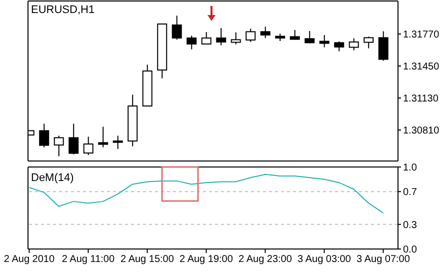 This screenshot has width=442, height=273. I want to click on y-tick-label: 0.0, so click(410, 250).